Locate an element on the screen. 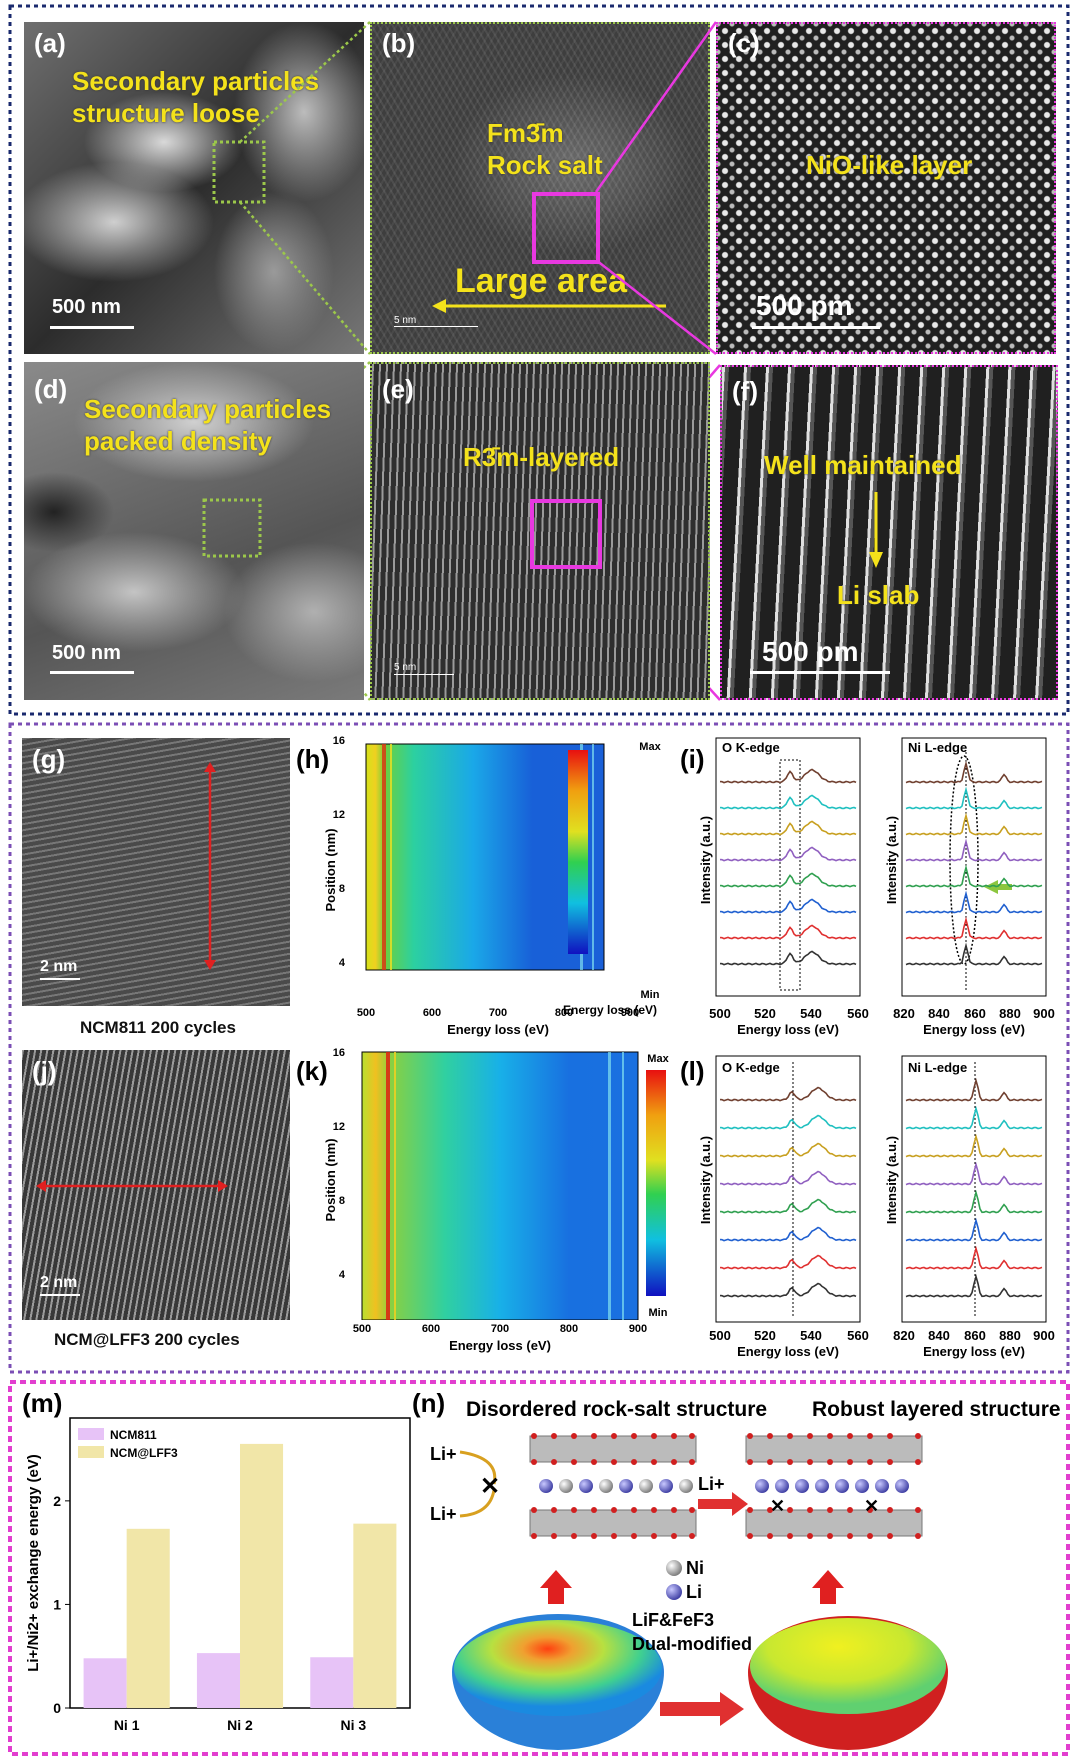  eels-map-h: Energy loss (eV) is located at coordinates (511, 880).